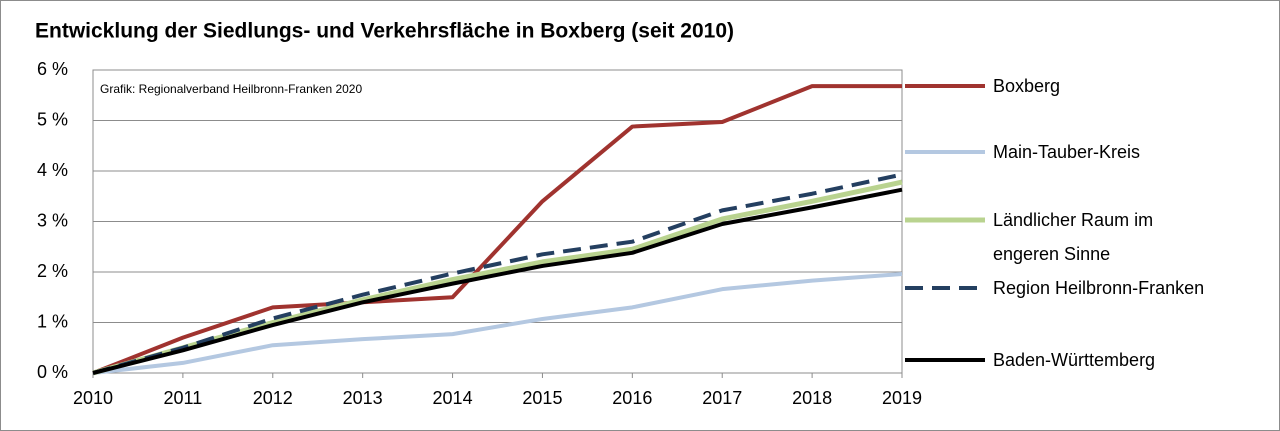 Image resolution: width=1280 pixels, height=431 pixels. Describe the element at coordinates (52, 271) in the screenshot. I see `y-tick-label: 2 %` at that location.